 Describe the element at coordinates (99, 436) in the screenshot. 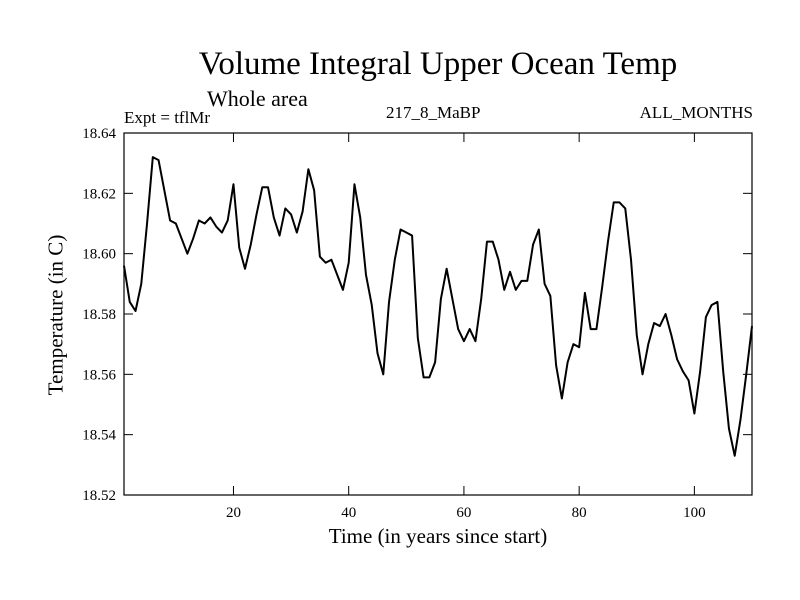

I see `y-tick-label: 18.54` at that location.